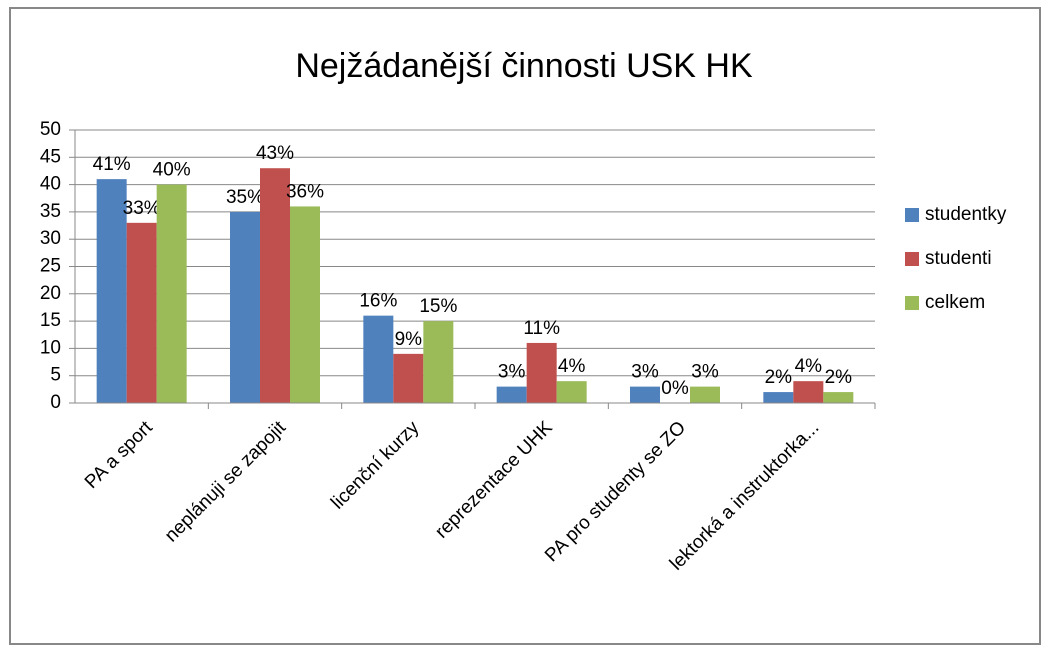 The height and width of the screenshot is (648, 1048). What do you see at coordinates (112, 164) in the screenshot?
I see `value-label: 41%` at bounding box center [112, 164].